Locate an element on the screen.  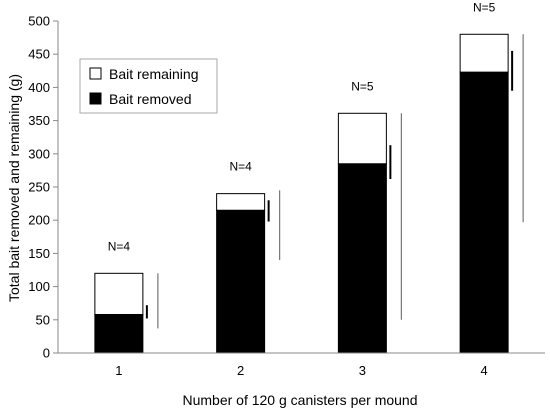
y-tick-label: 250 is located at coordinates (39, 187).